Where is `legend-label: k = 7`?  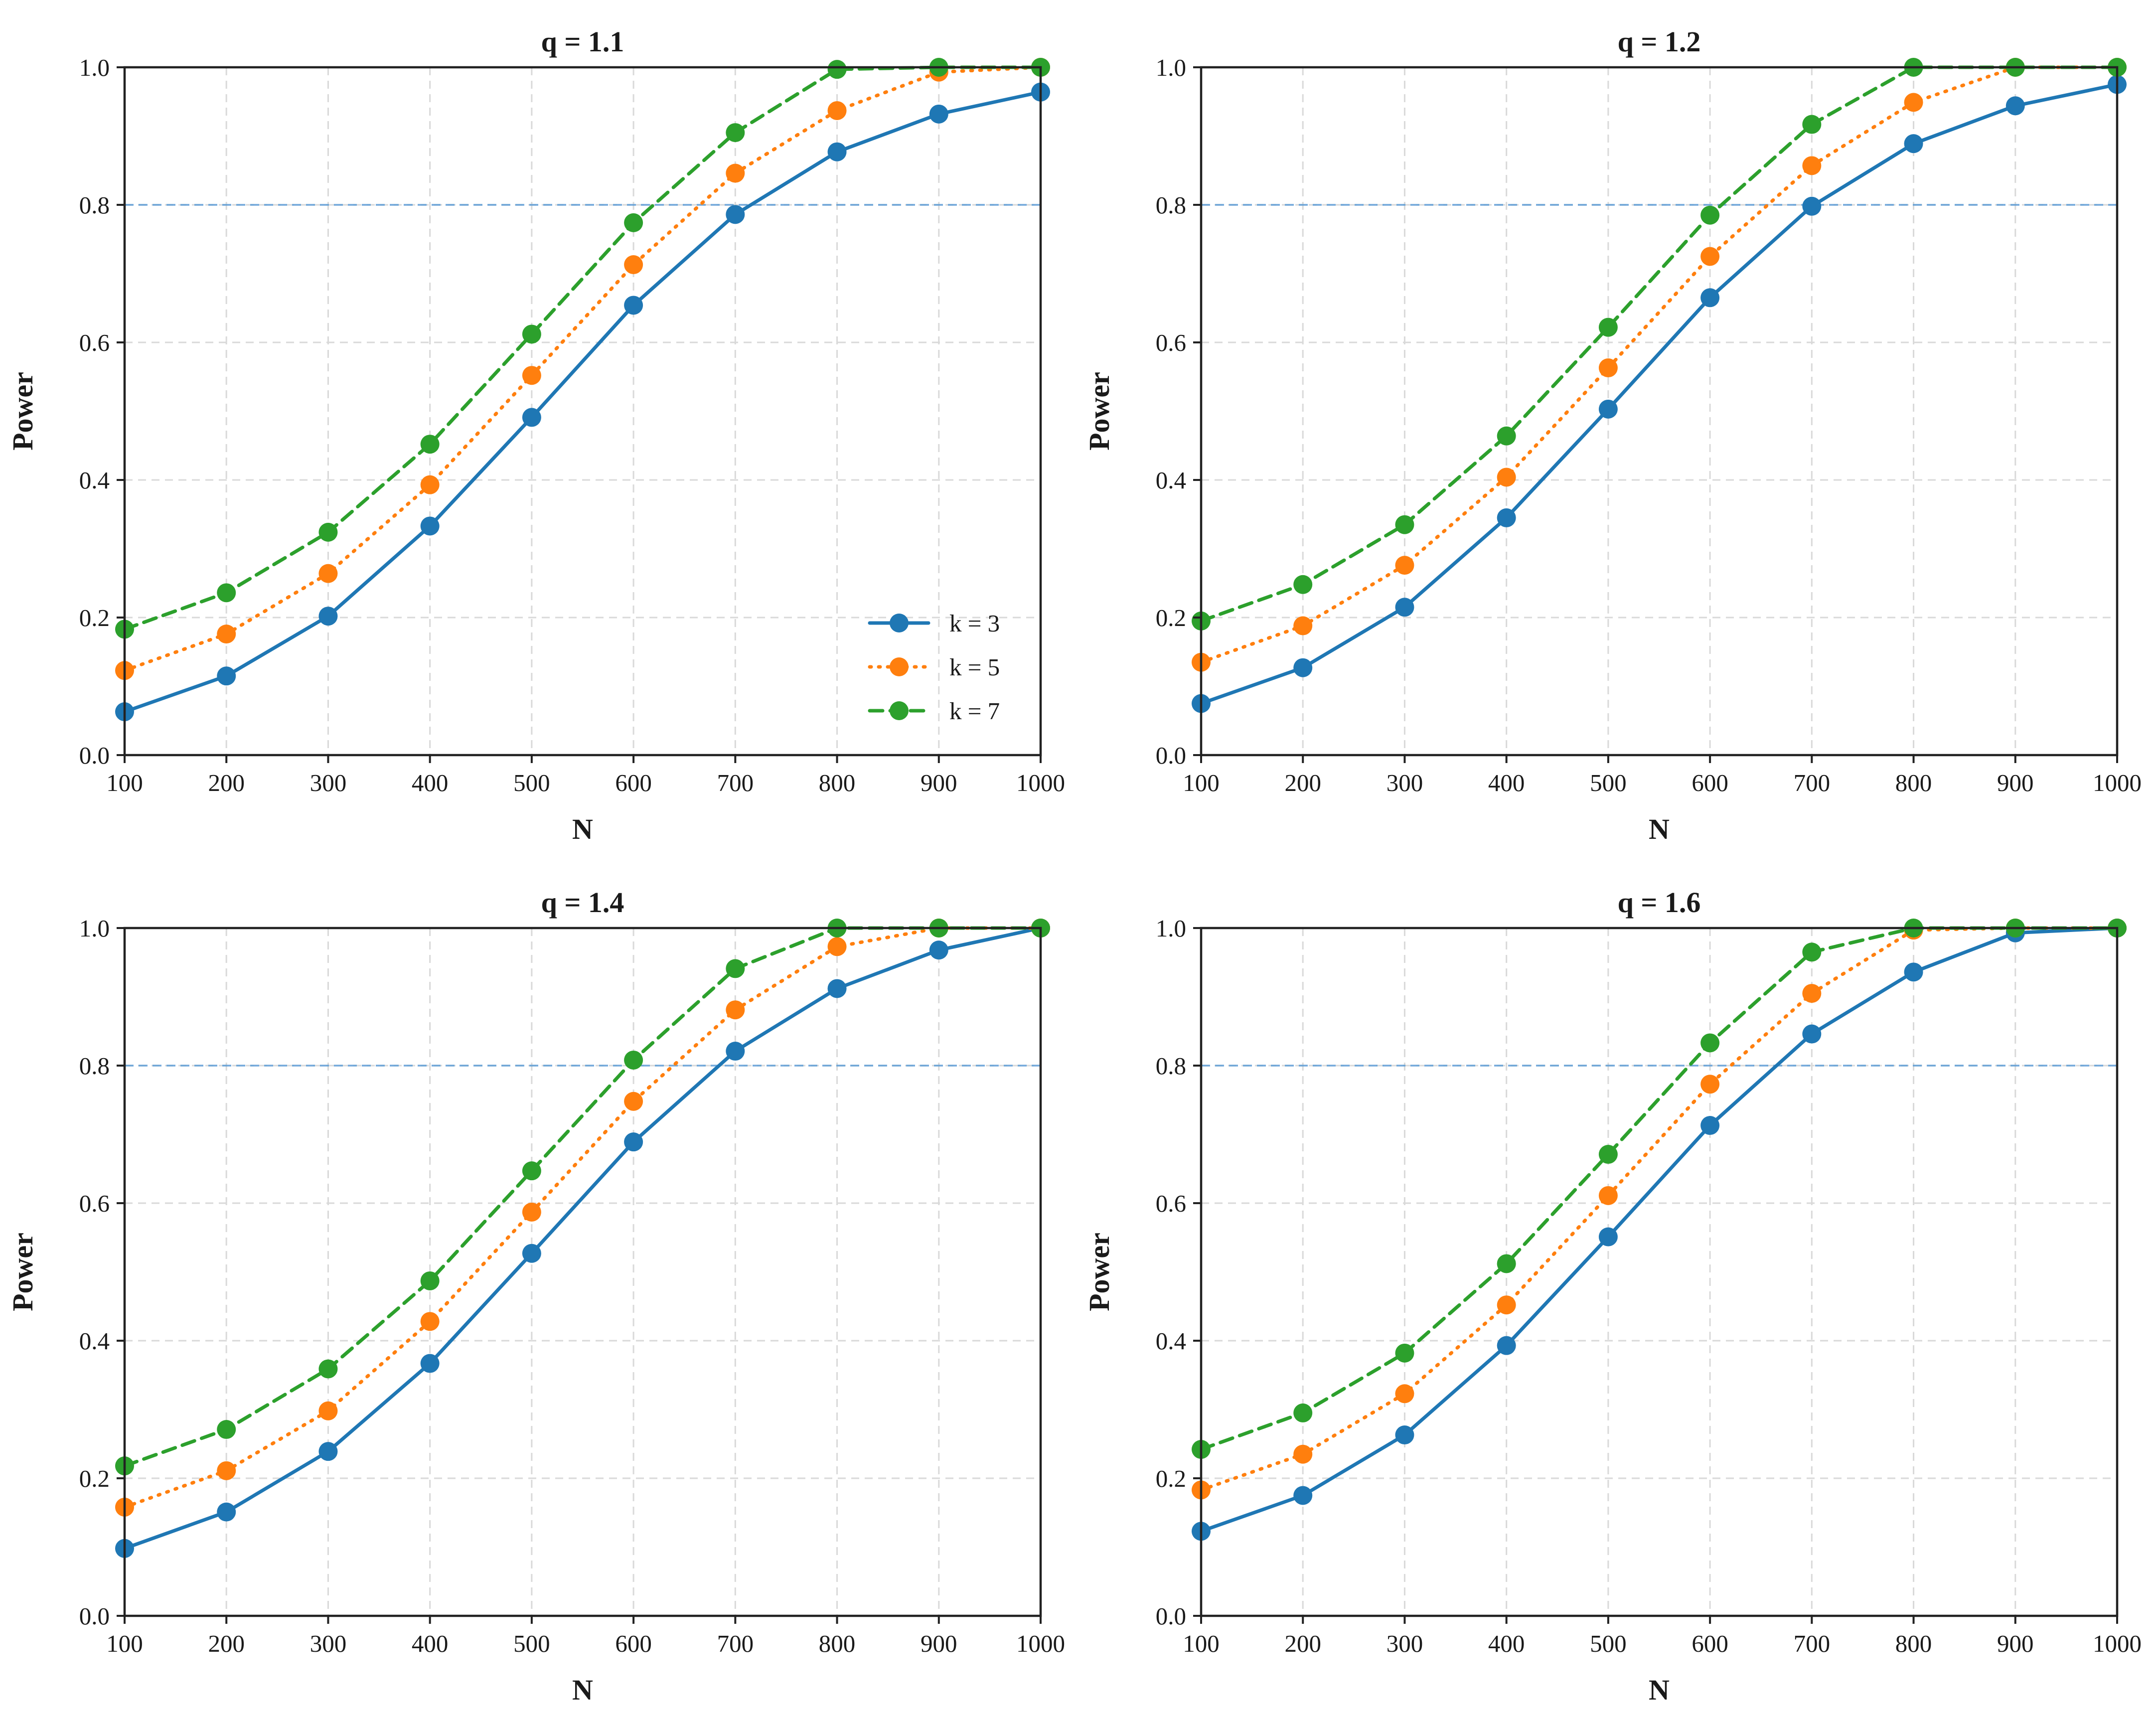
legend-label: k = 7 is located at coordinates (974, 711).